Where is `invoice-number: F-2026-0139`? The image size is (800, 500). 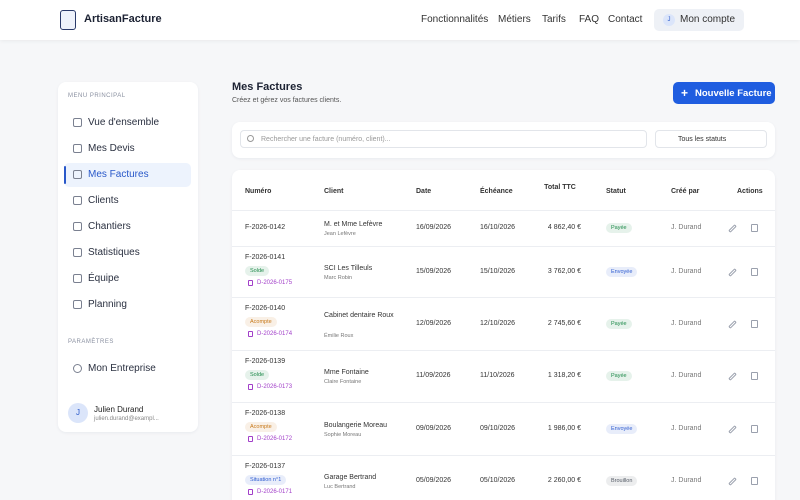
invoice-number: F-2026-0139 is located at coordinates (265, 361).